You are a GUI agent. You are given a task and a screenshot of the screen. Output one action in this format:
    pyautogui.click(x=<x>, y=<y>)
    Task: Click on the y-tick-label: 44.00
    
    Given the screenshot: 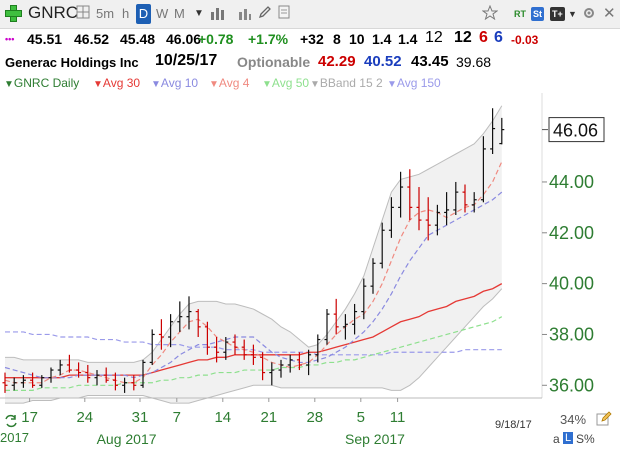 What is the action you would take?
    pyautogui.click(x=571, y=182)
    